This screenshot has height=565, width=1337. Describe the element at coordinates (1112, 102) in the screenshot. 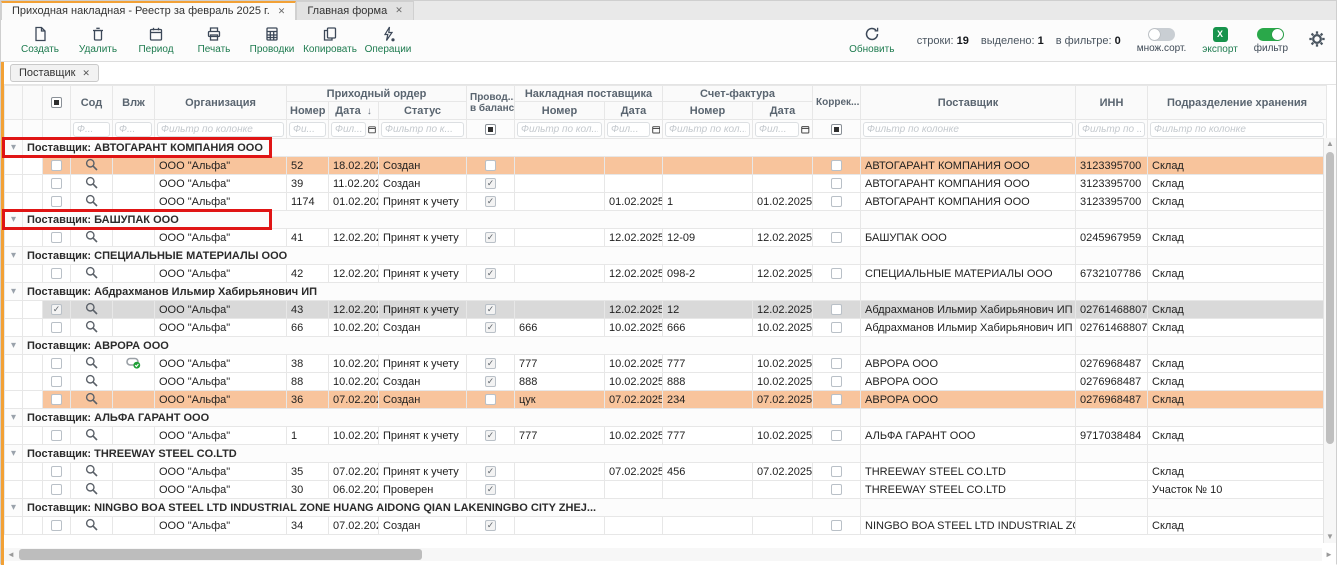

I see `column-header-inn: ИНН` at that location.